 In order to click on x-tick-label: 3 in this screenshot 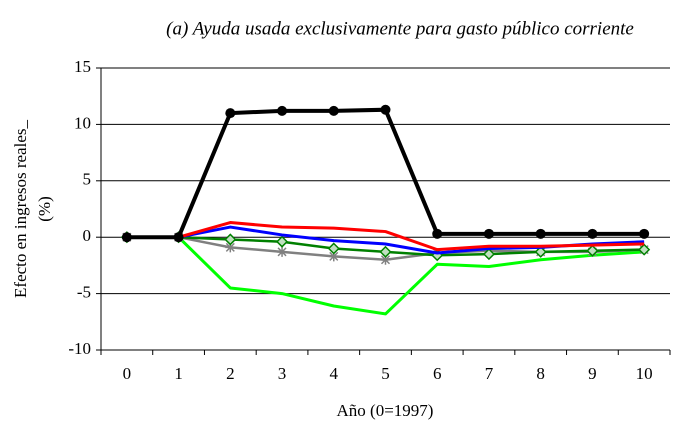, I will do `click(282, 373)`.